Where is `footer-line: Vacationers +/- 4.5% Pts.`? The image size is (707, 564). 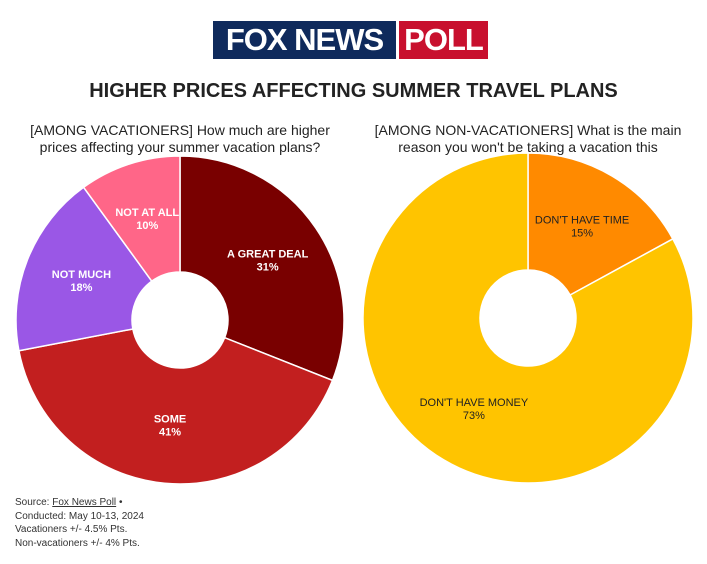 footer-line: Vacationers +/- 4.5% Pts. is located at coordinates (71, 529).